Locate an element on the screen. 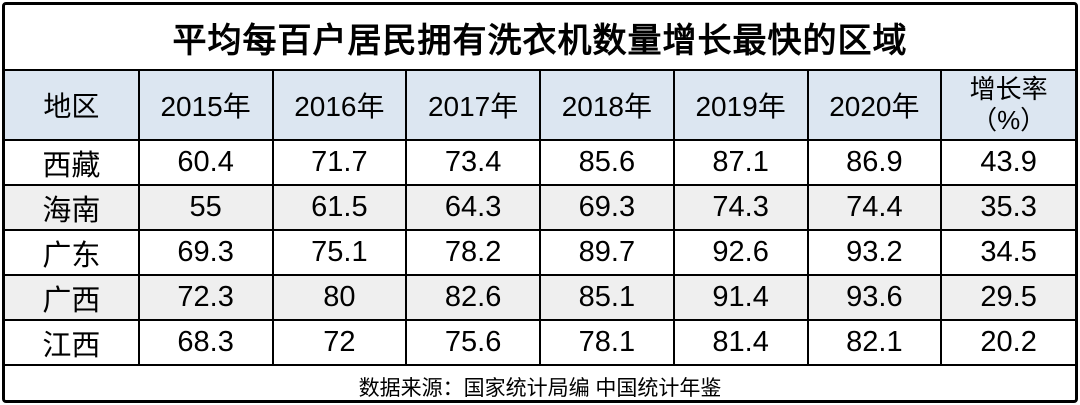 This screenshot has height=405, width=1080. table-row-jiangxi: 江西 68.3 72 75.6 78.1 81.4 82.1 20.2 is located at coordinates (540, 342).